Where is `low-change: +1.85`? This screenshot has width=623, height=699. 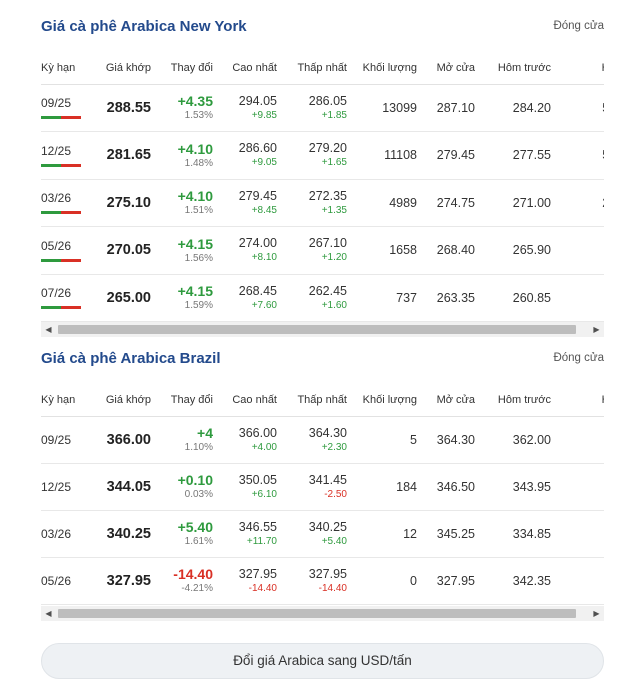 low-change: +1.85 is located at coordinates (334, 115).